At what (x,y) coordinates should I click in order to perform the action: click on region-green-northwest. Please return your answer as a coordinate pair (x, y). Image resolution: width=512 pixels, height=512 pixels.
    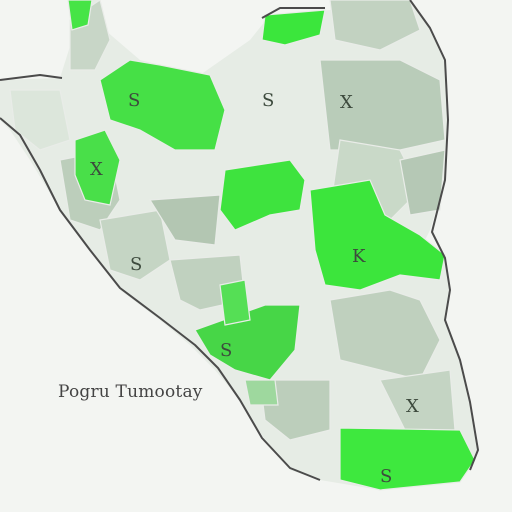
    Looking at the image, I should click on (162, 105).